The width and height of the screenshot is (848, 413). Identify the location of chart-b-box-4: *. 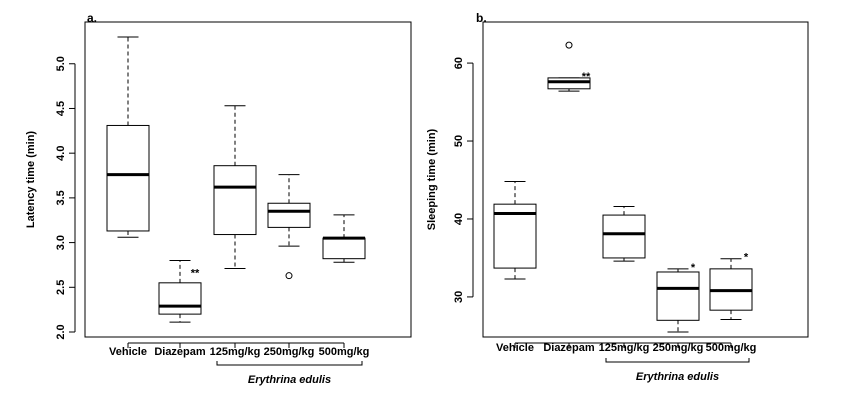
(678, 297).